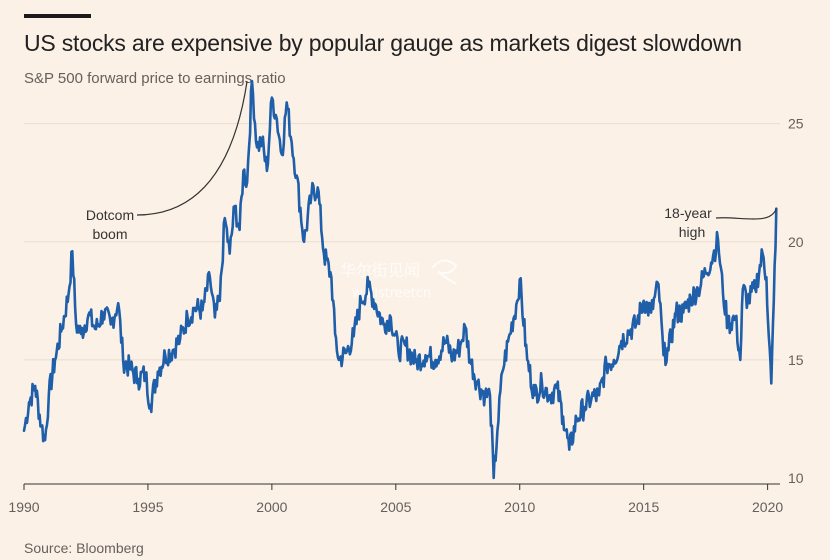 The height and width of the screenshot is (560, 830). I want to click on y-tick-label-10: 10, so click(796, 478).